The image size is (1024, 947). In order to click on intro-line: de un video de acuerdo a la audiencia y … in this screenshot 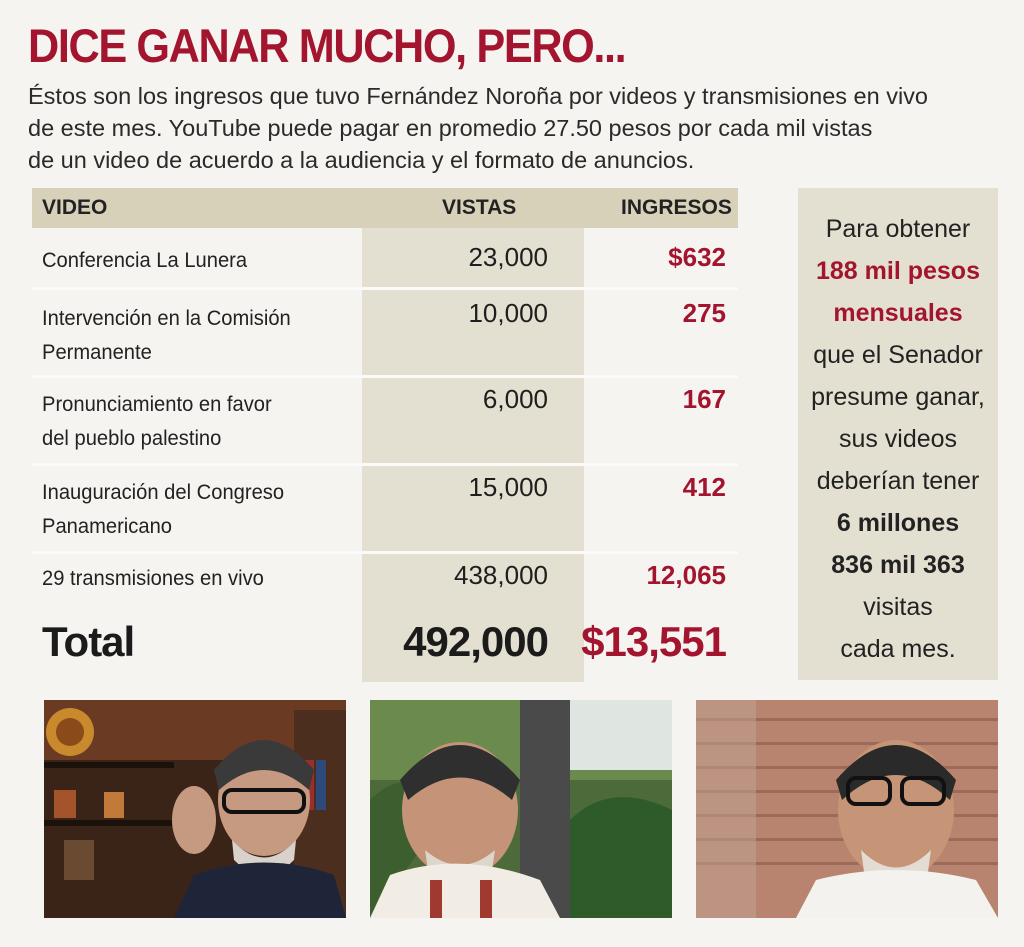, I will do `click(361, 160)`.